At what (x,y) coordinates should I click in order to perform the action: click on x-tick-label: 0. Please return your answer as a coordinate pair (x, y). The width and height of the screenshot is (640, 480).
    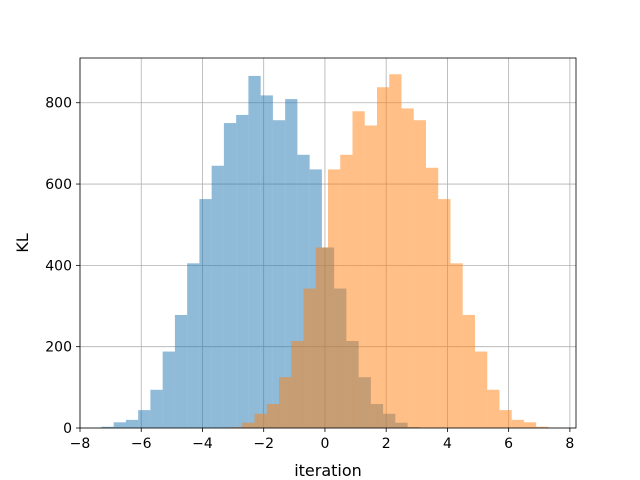
    Looking at the image, I should click on (324, 444).